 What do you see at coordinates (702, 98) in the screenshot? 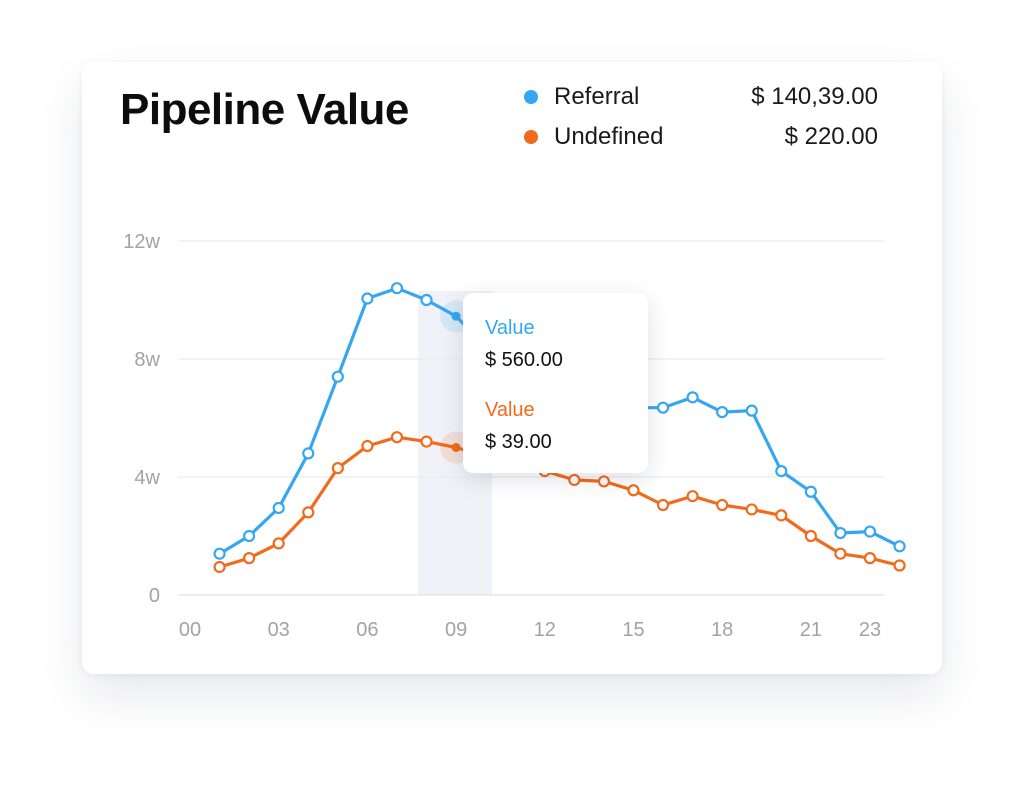
I see `legend-item-referral: Referral $ 140,39.00` at bounding box center [702, 98].